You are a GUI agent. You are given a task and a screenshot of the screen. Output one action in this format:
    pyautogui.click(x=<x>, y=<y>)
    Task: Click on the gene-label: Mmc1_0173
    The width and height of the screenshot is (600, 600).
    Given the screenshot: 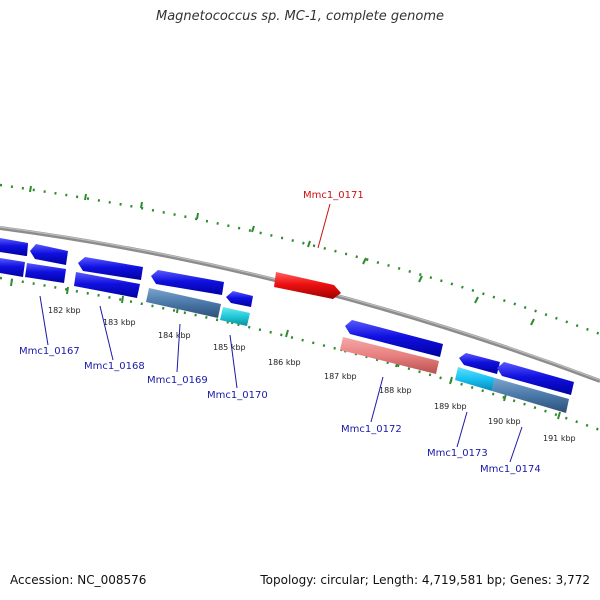 What is the action you would take?
    pyautogui.click(x=457, y=453)
    